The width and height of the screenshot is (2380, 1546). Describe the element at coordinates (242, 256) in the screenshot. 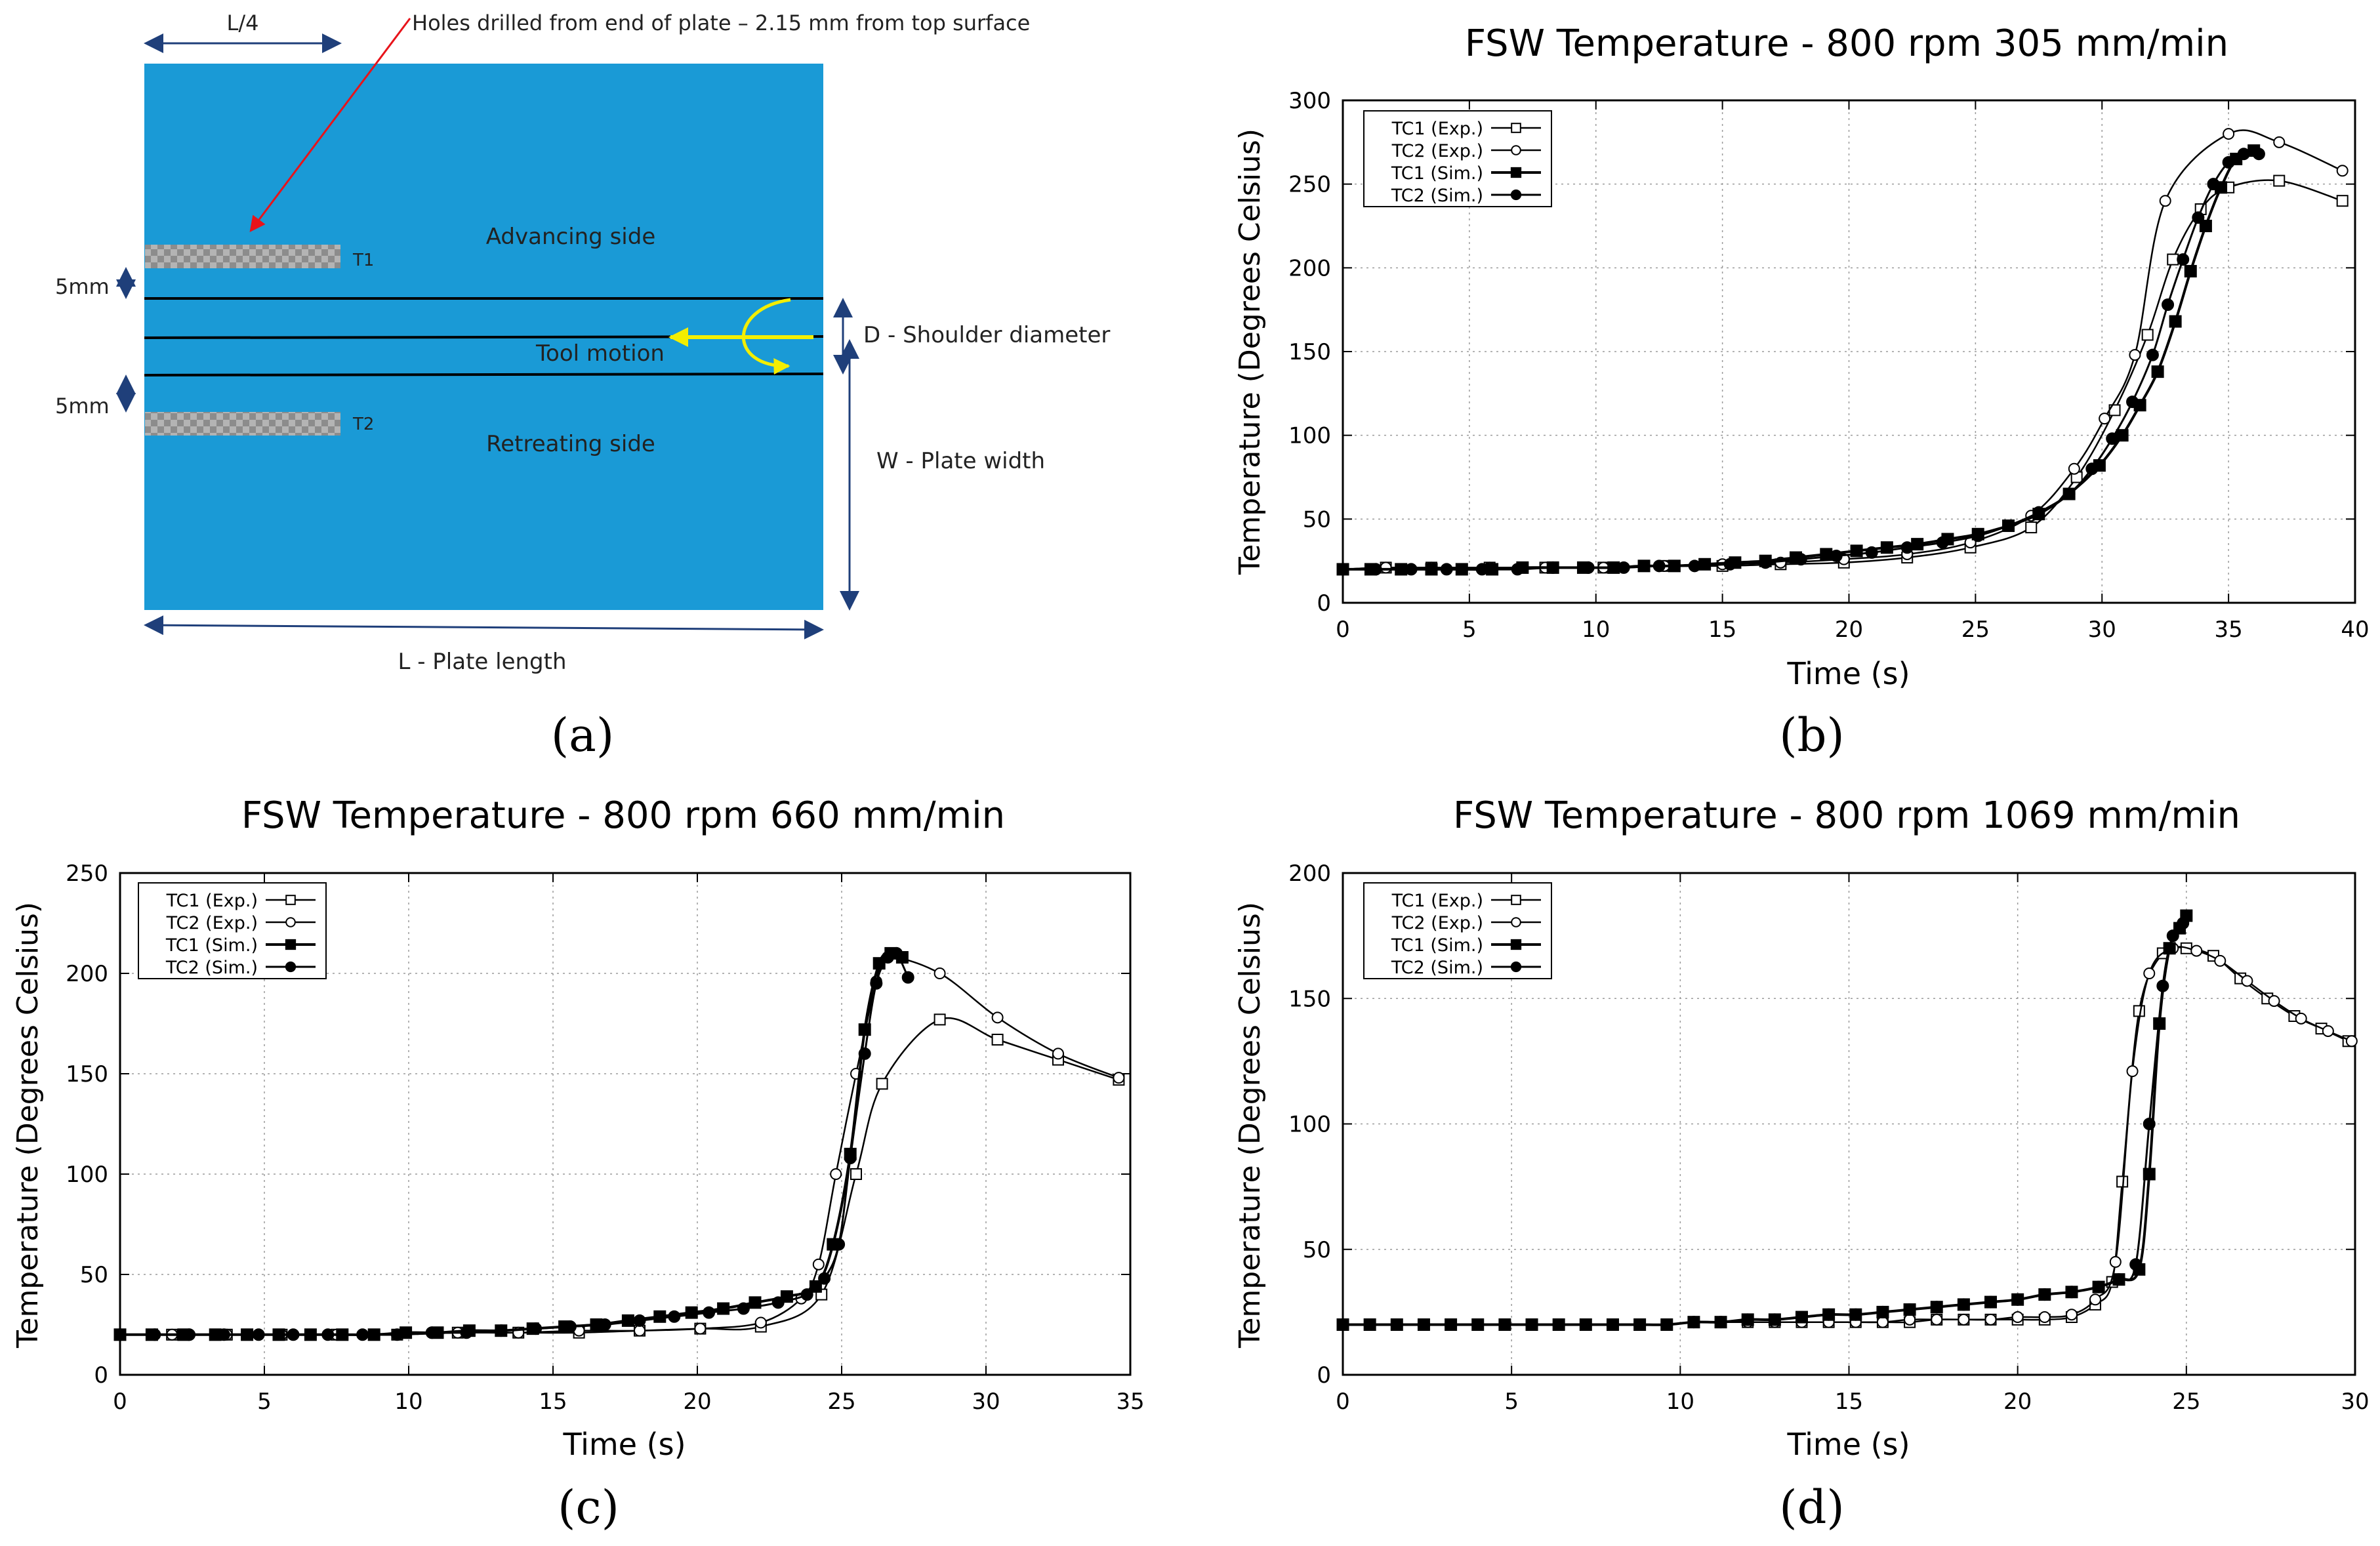

I see `thermocouple-hole-t1` at that location.